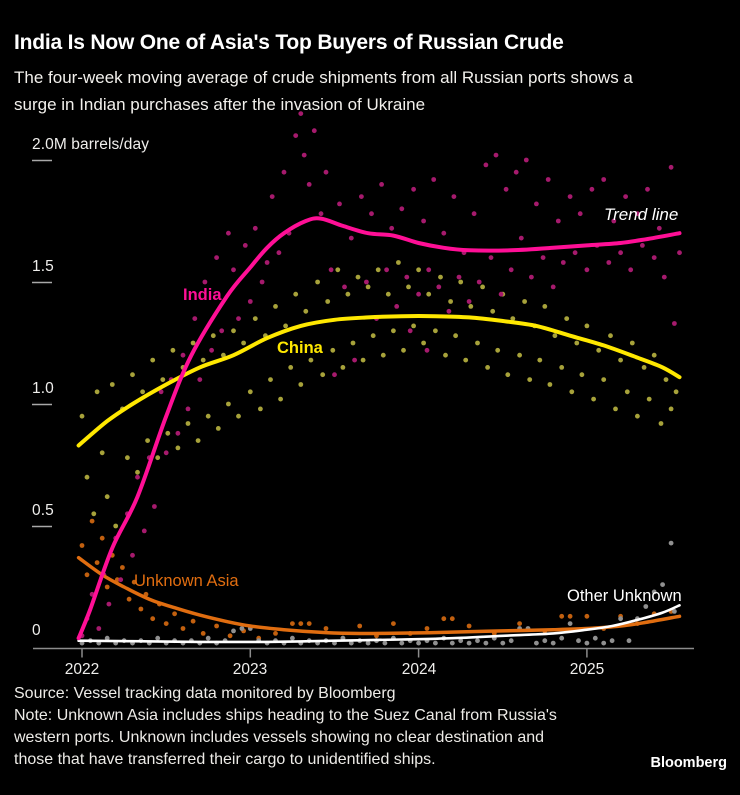  I want to click on trend-other-unknown, so click(379, 624).